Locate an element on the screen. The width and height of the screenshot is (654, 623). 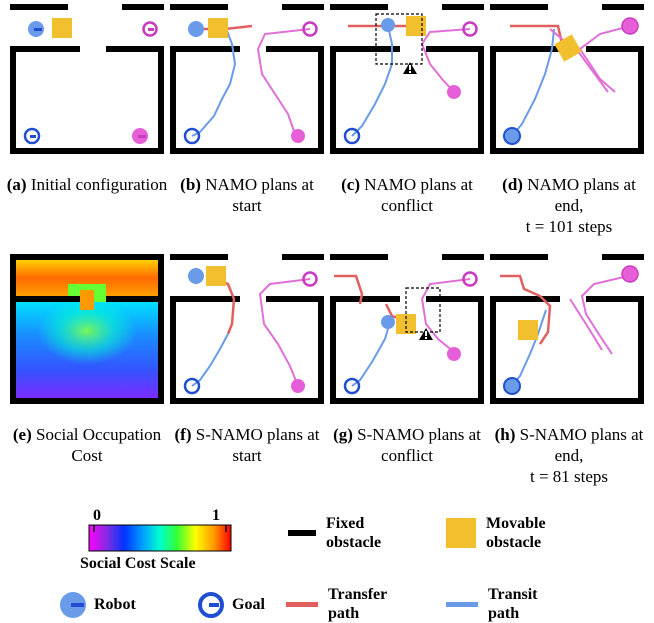
movable-obstacle-swatch is located at coordinates (461, 533).